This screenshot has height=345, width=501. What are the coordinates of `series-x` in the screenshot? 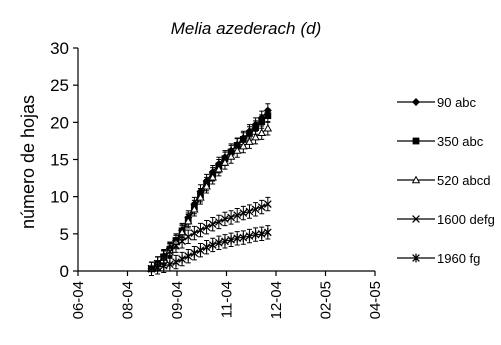 It's located at (209, 236).